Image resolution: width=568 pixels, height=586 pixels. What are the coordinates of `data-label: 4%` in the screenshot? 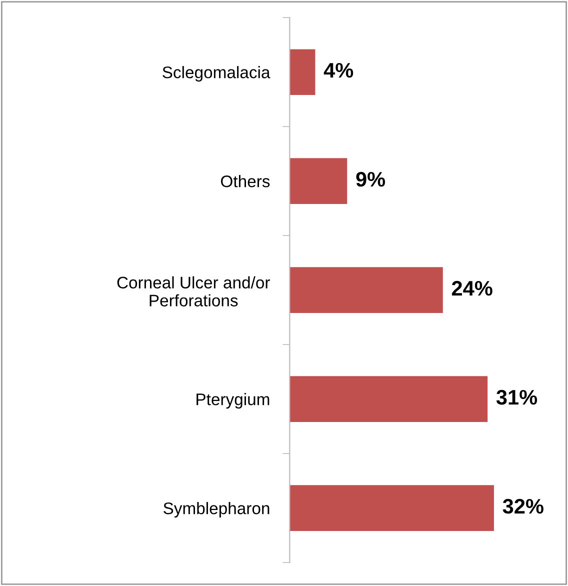 It's located at (339, 70).